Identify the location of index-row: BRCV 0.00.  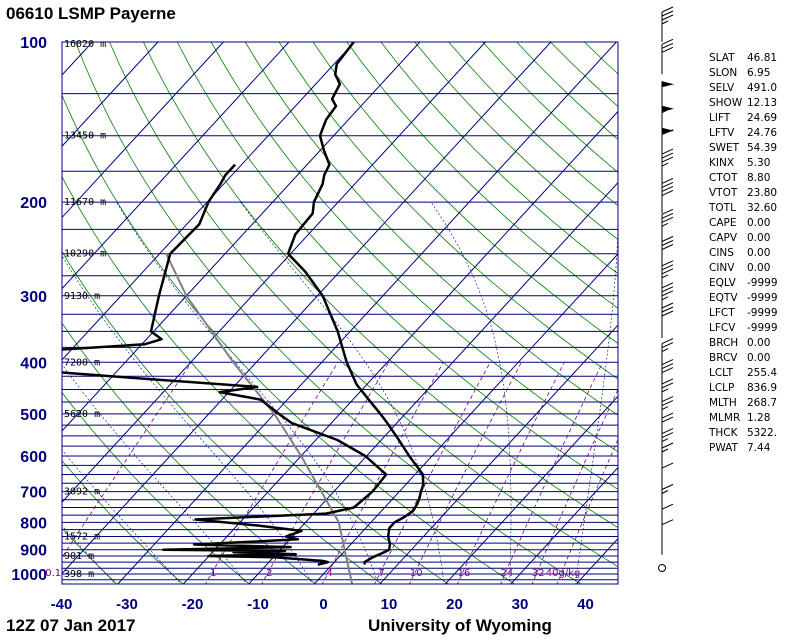
(743, 358).